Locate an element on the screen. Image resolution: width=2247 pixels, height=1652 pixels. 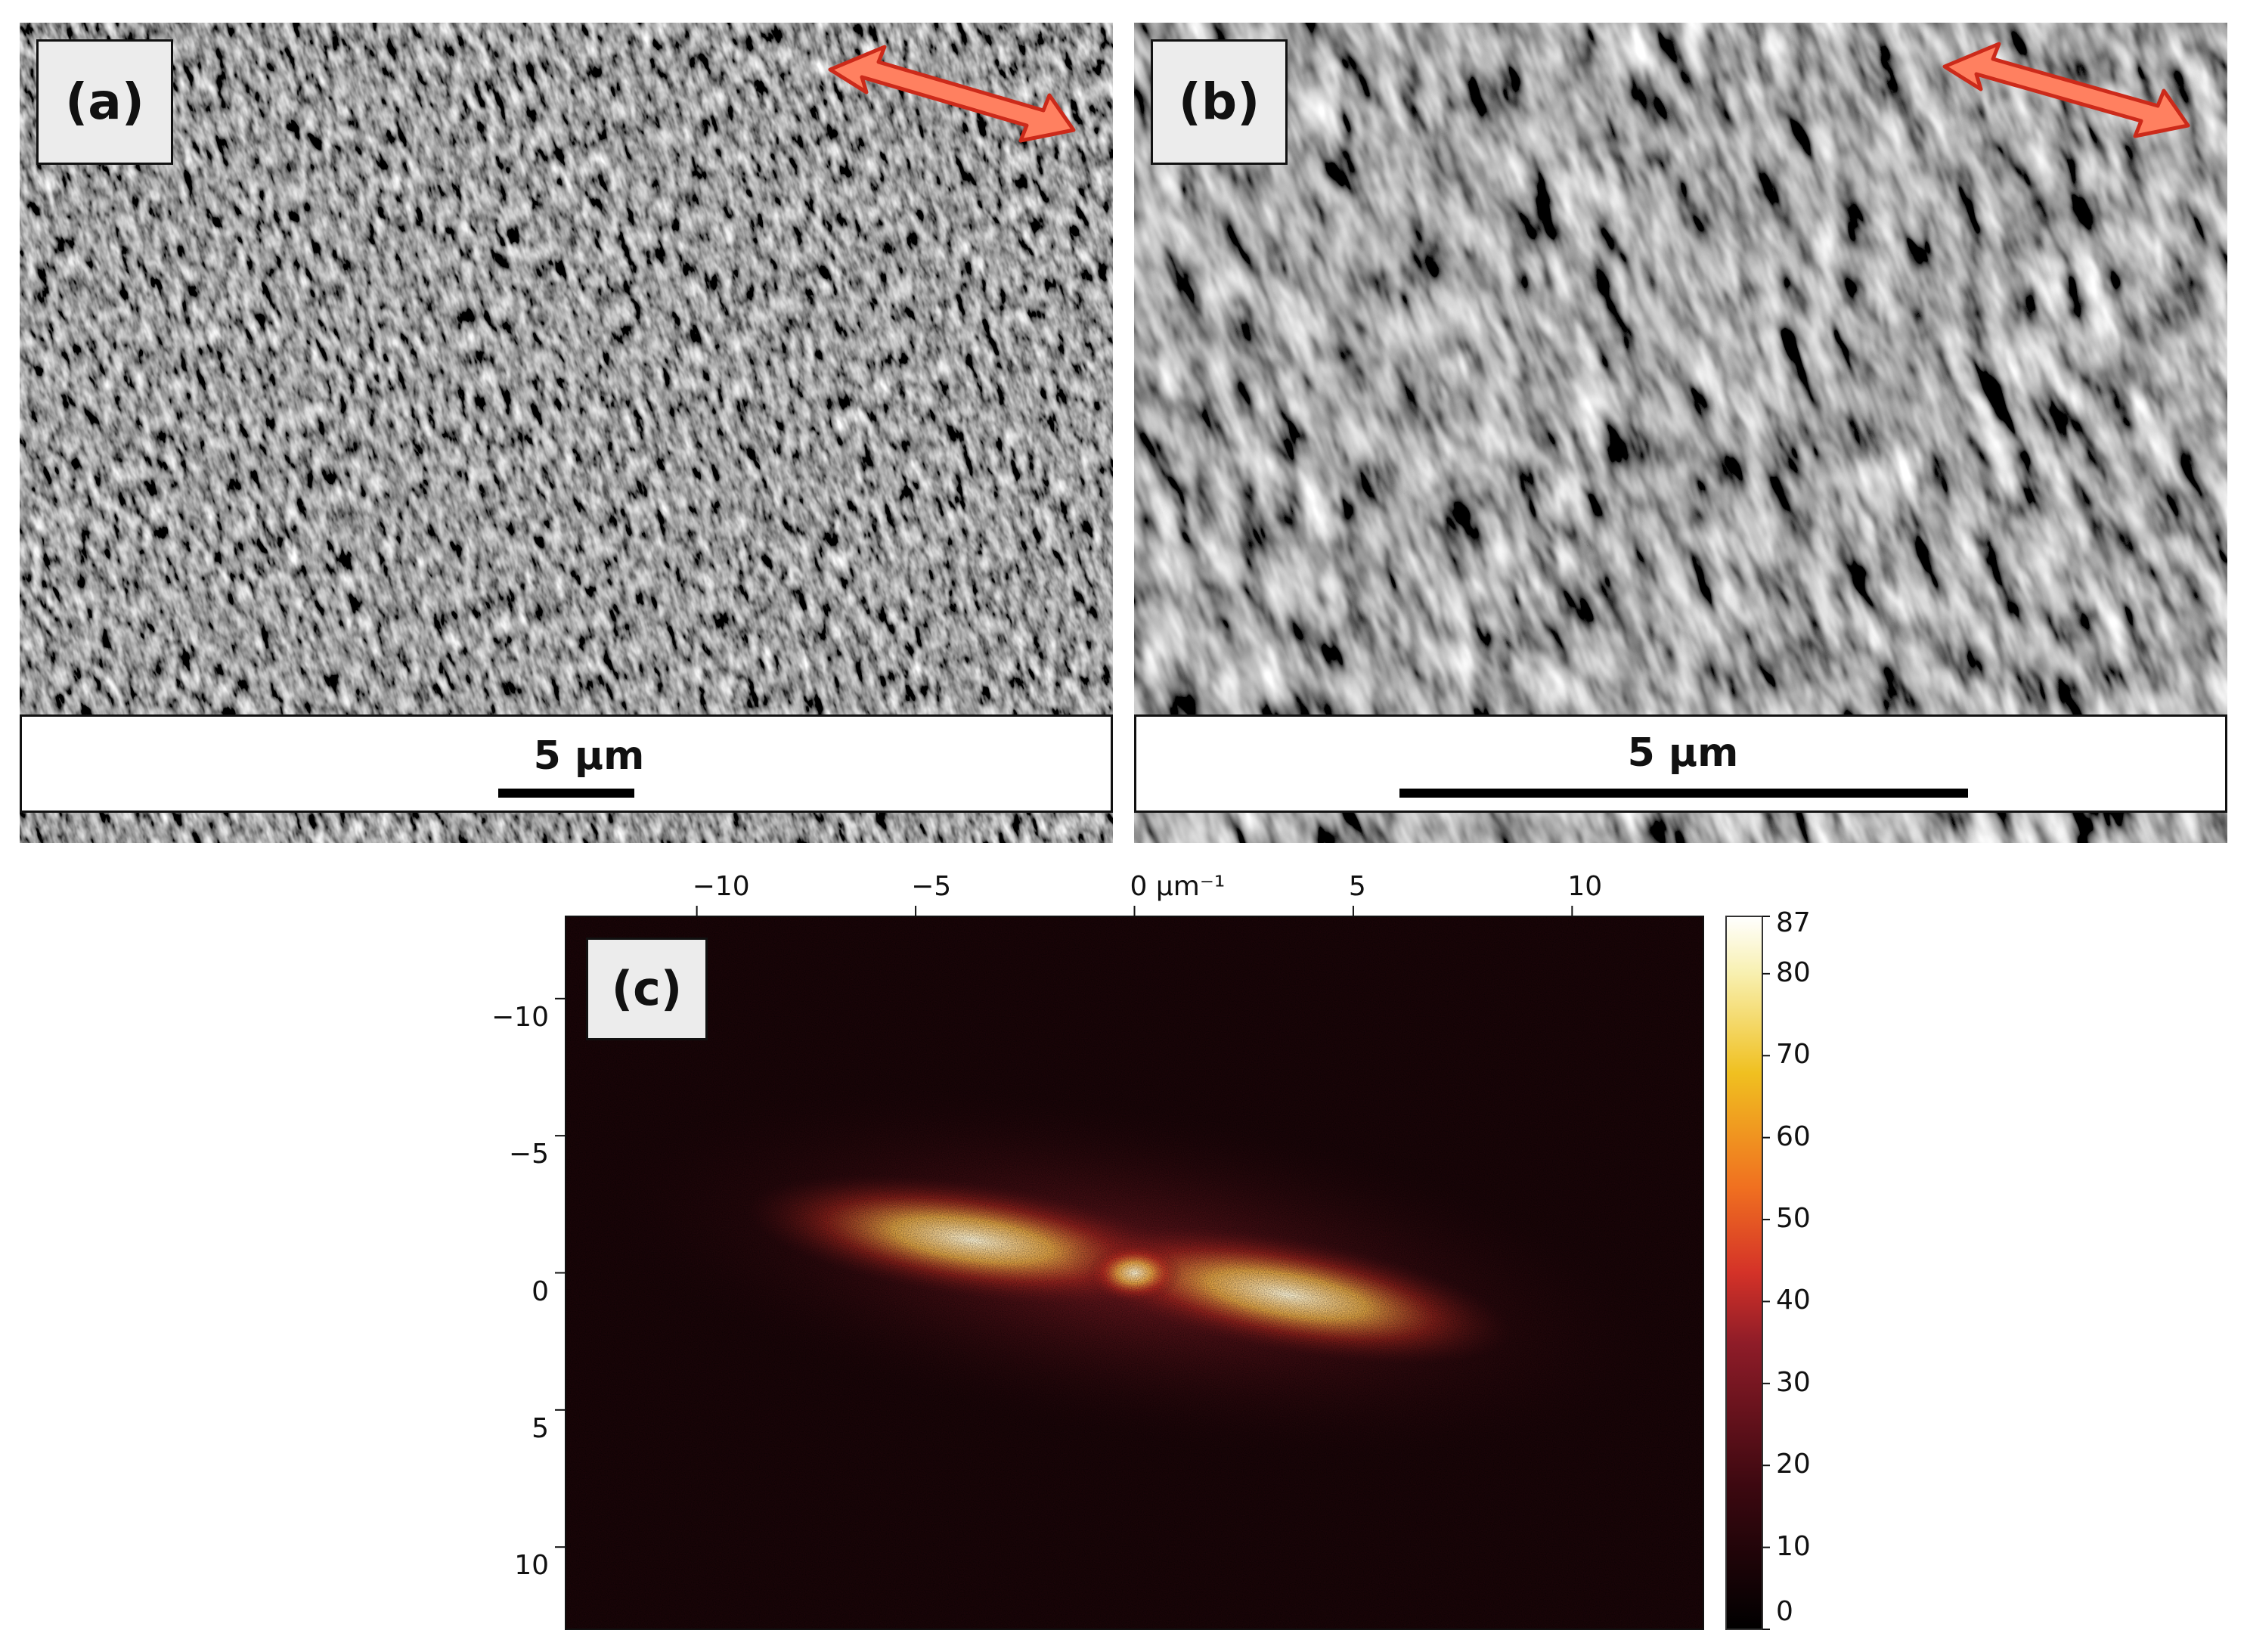
scale-label-b: 5 µm is located at coordinates (1683, 753).